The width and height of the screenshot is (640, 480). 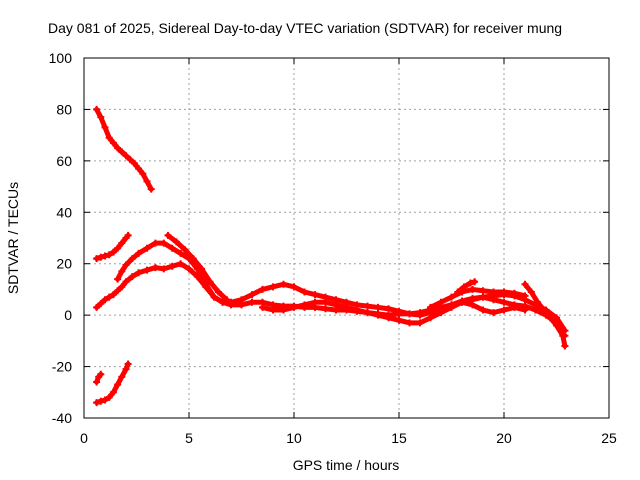 What do you see at coordinates (84, 438) in the screenshot?
I see `x-tick-label: 0` at bounding box center [84, 438].